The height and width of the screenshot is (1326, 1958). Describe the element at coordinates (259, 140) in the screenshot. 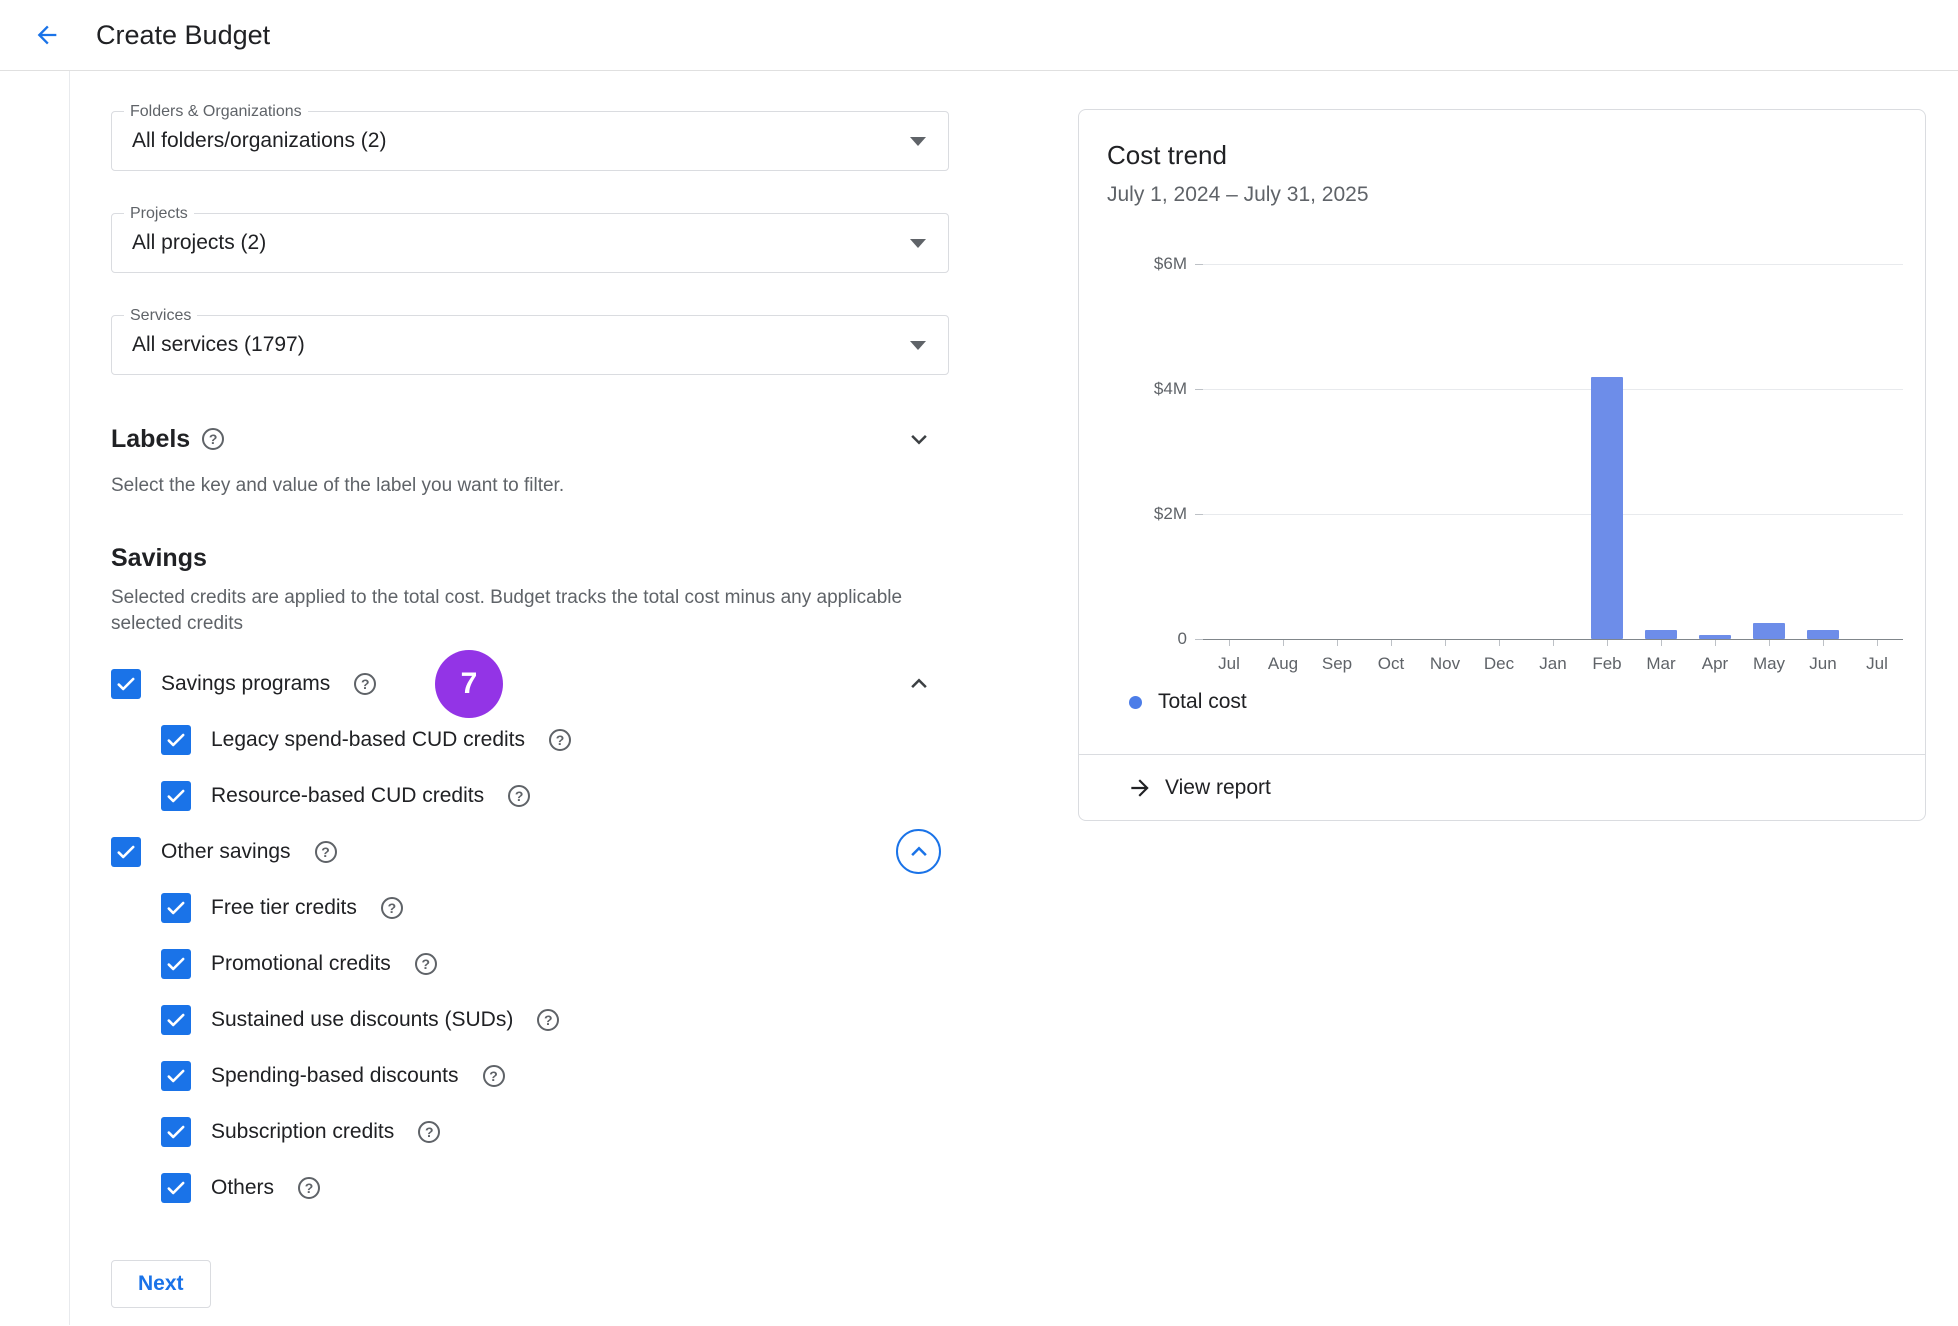

I see `field-value: All folders/organizations (2)` at that location.